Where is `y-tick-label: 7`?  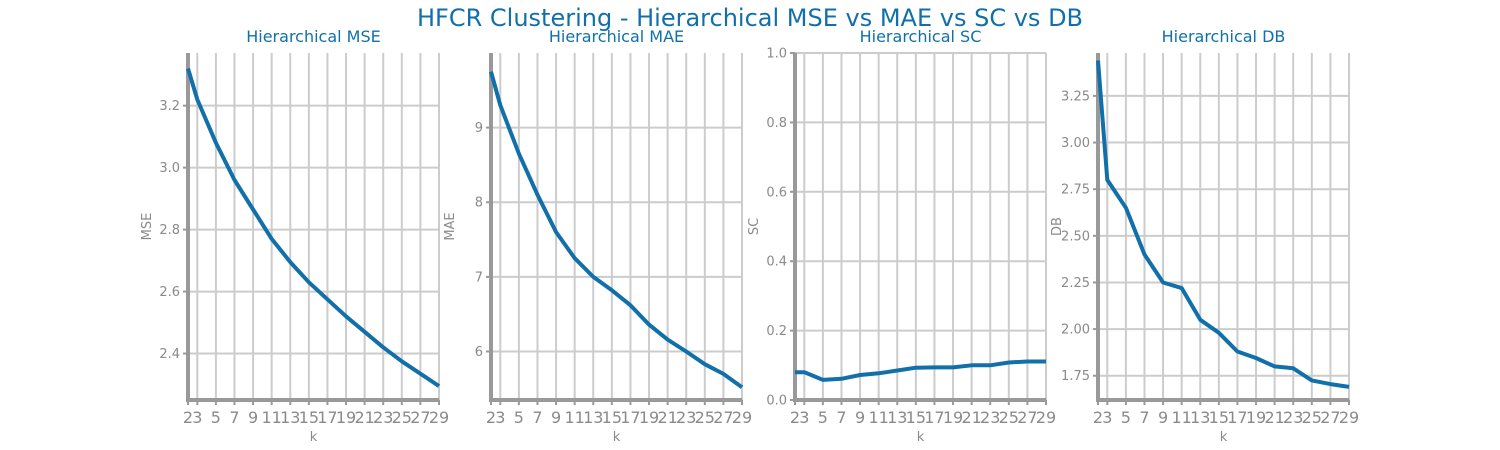 y-tick-label: 7 is located at coordinates (479, 277).